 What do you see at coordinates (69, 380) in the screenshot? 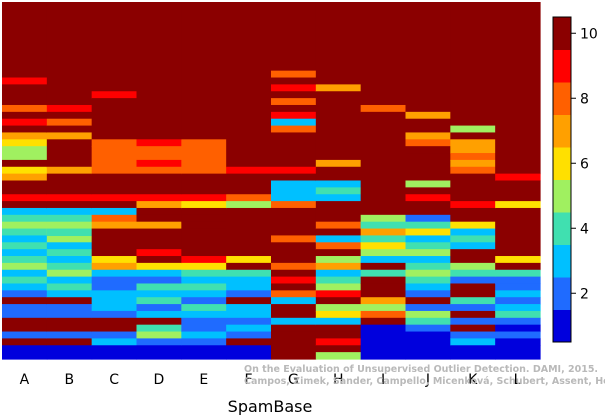
I see `x-tick-label-B: B` at bounding box center [69, 380].